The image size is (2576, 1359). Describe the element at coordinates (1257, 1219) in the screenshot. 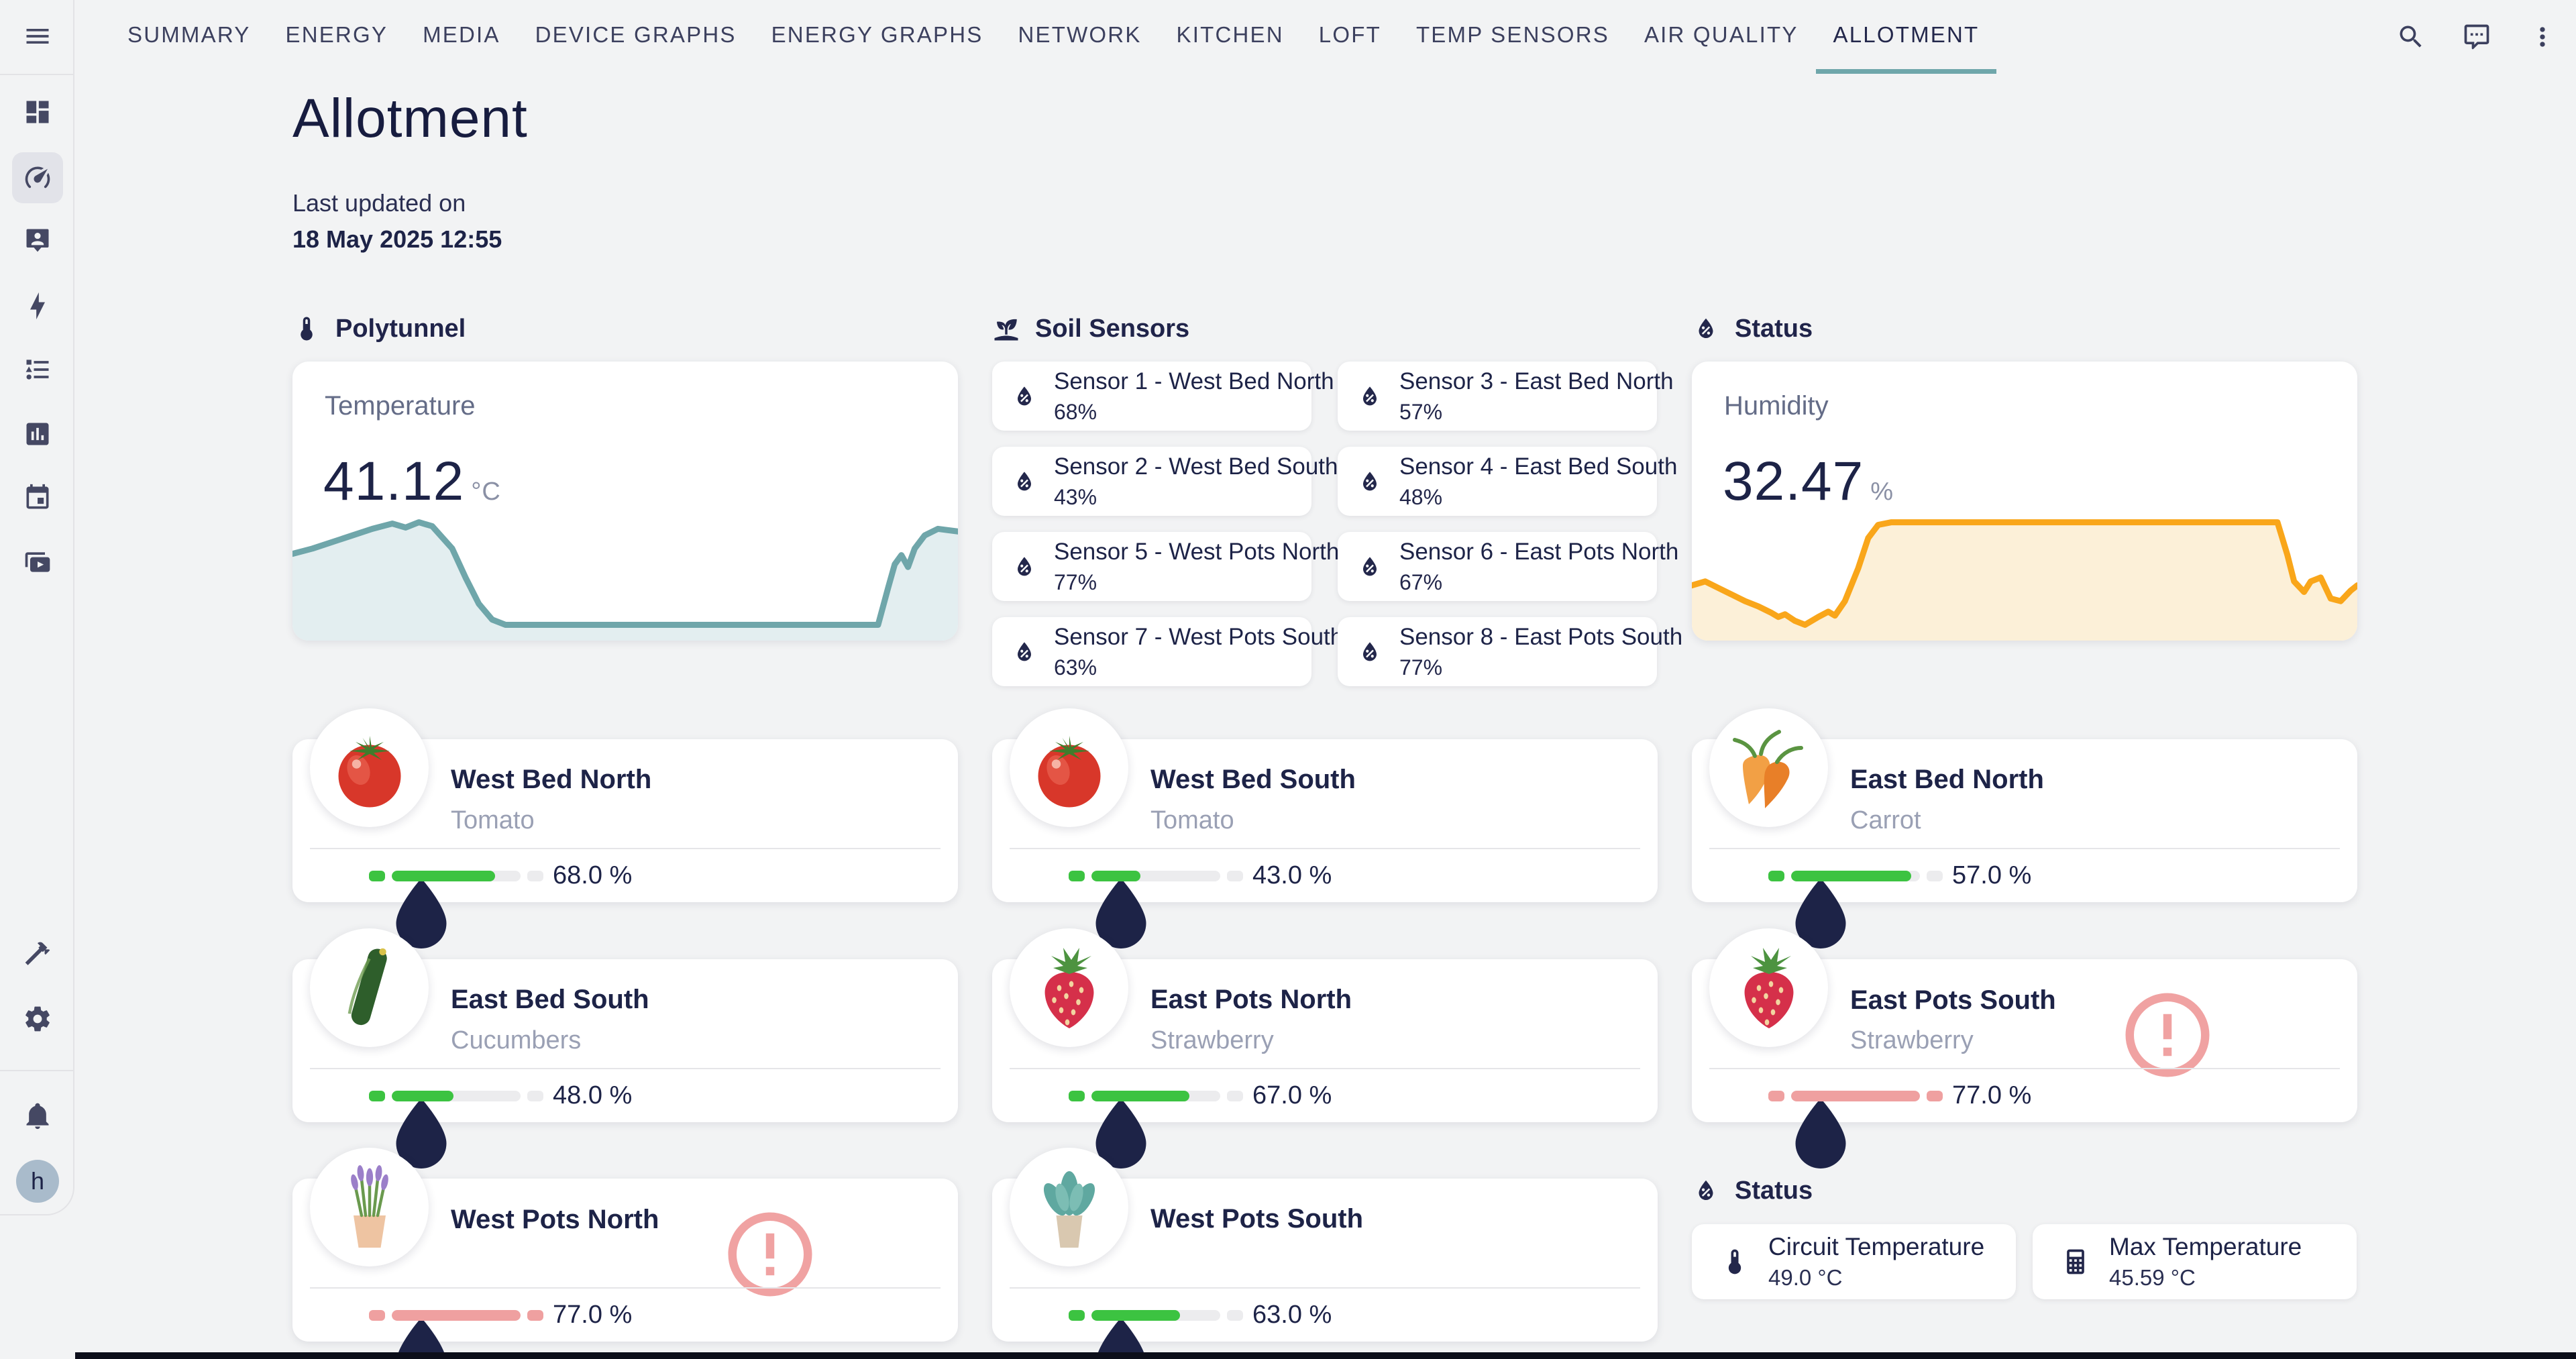

I see `plant-name: West Pots South` at that location.